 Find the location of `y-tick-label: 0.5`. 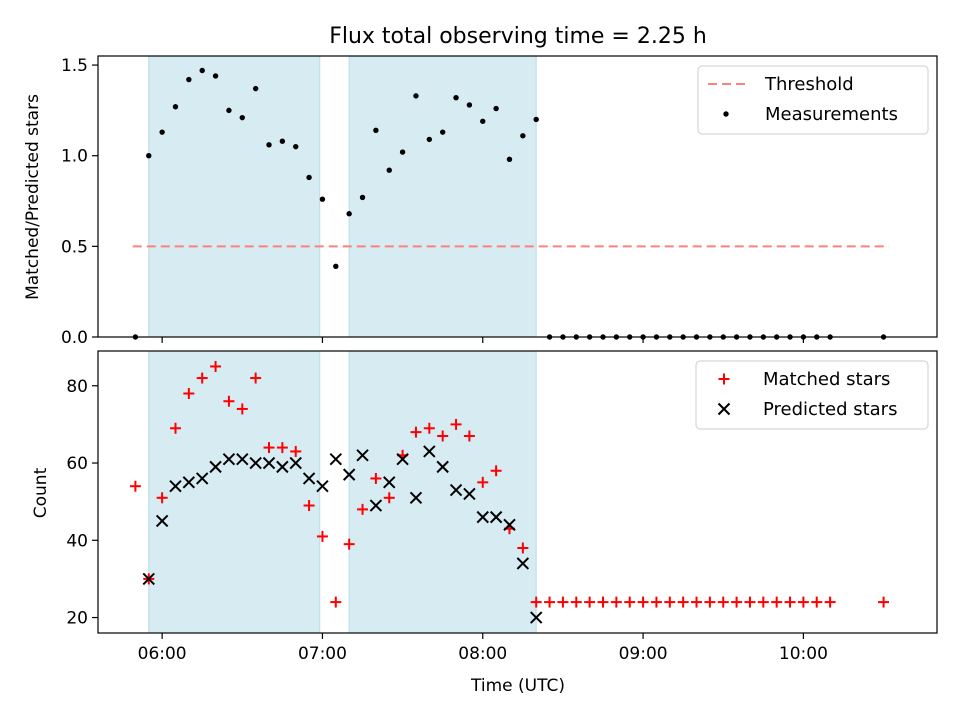

y-tick-label: 0.5 is located at coordinates (74, 247).